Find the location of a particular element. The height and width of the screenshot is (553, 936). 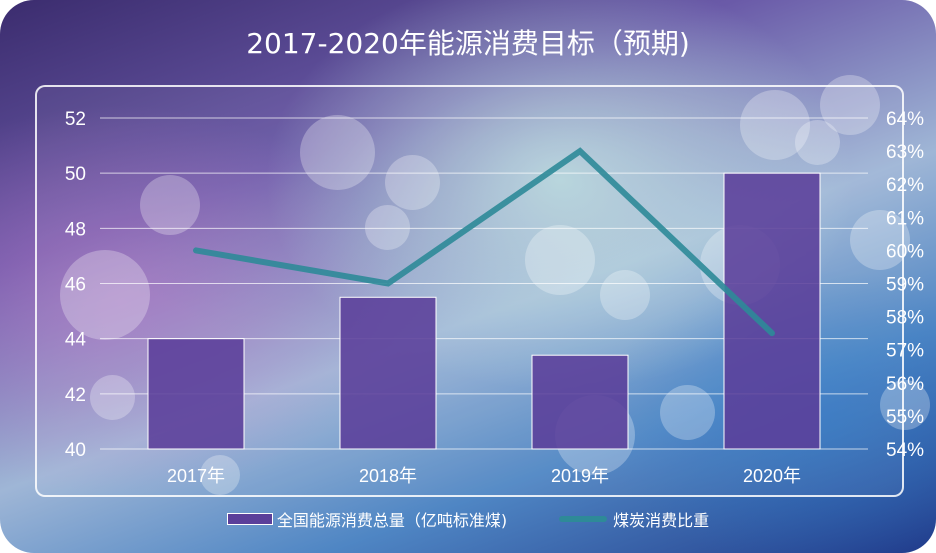

legend: 全国能源消费总量（亿吨标准煤) 煤炭消费比重 is located at coordinates (468, 519).